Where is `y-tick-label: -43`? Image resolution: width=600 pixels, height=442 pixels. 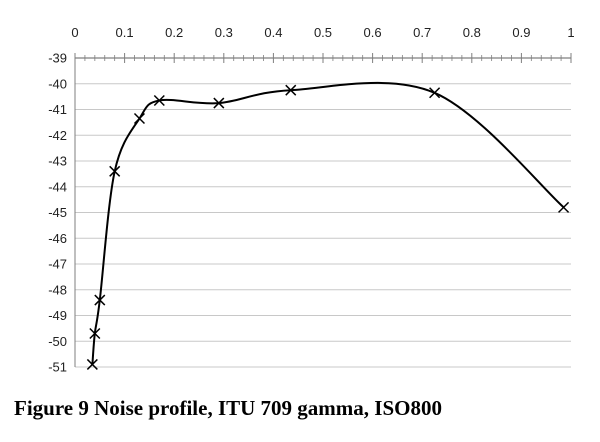 y-tick-label: -43 is located at coordinates (57, 161).